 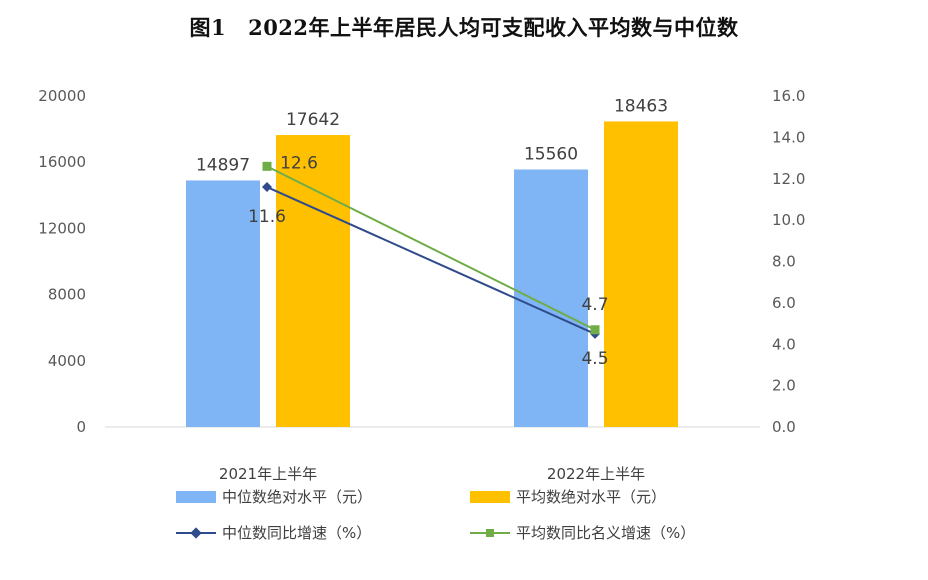 I want to click on x-category-label: 2022年上半年, so click(x=596, y=474).